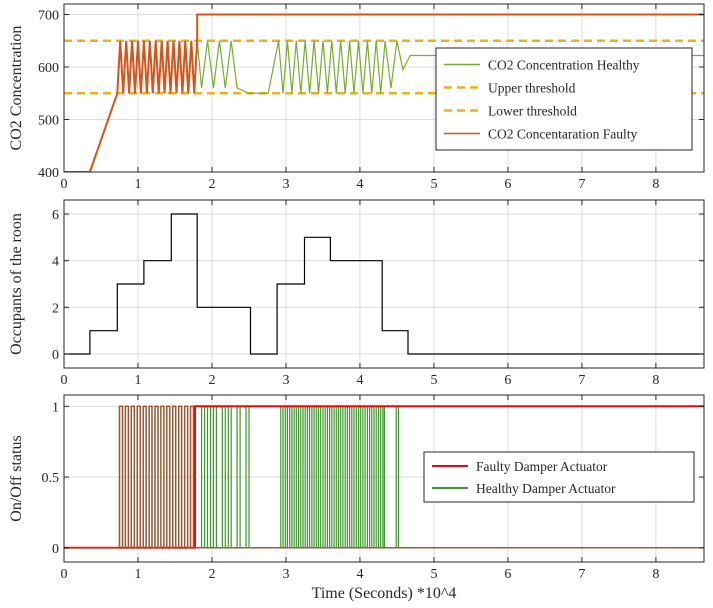 The width and height of the screenshot is (713, 608). Describe the element at coordinates (564, 65) in the screenshot. I see `legend-label: CO2 Concentration Healthy` at that location.